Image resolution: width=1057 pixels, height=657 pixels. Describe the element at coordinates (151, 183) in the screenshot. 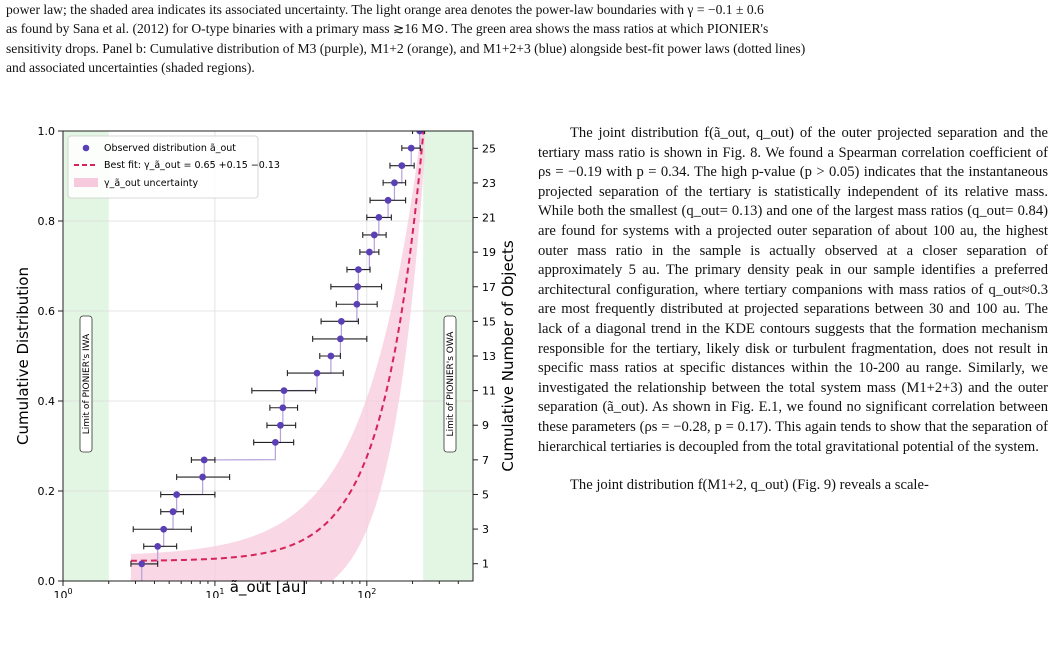

I see `legend-entry-band: γ_ã_out uncertainty` at that location.